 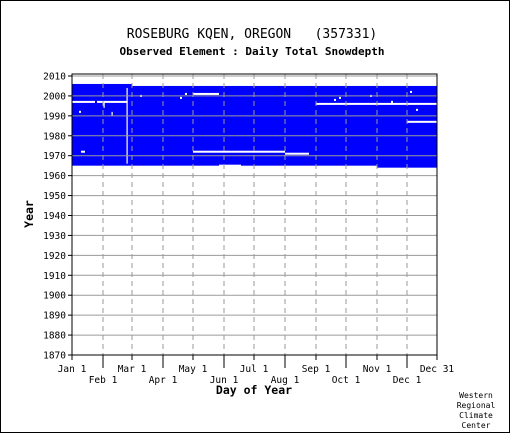 I want to click on y-tick-label: 1980, so click(x=54, y=136).